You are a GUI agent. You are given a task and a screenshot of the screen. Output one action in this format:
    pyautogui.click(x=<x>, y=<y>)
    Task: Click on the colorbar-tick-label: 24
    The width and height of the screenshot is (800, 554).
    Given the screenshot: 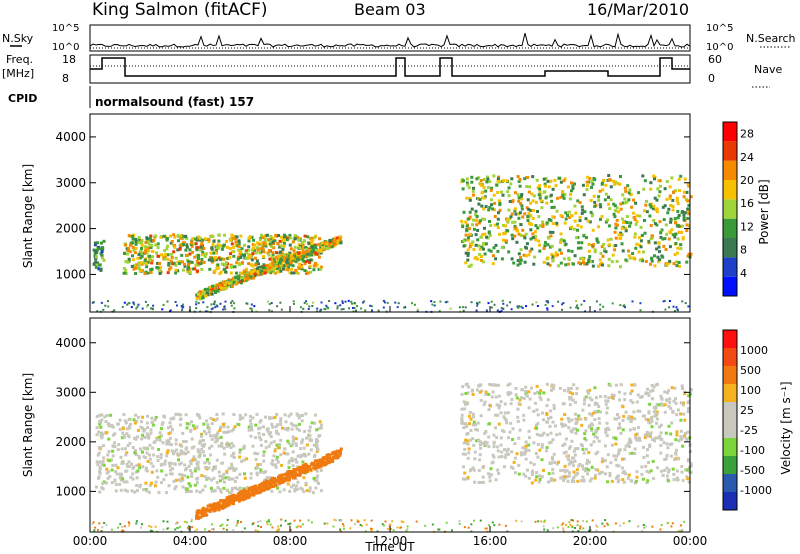 What is the action you would take?
    pyautogui.click(x=747, y=157)
    